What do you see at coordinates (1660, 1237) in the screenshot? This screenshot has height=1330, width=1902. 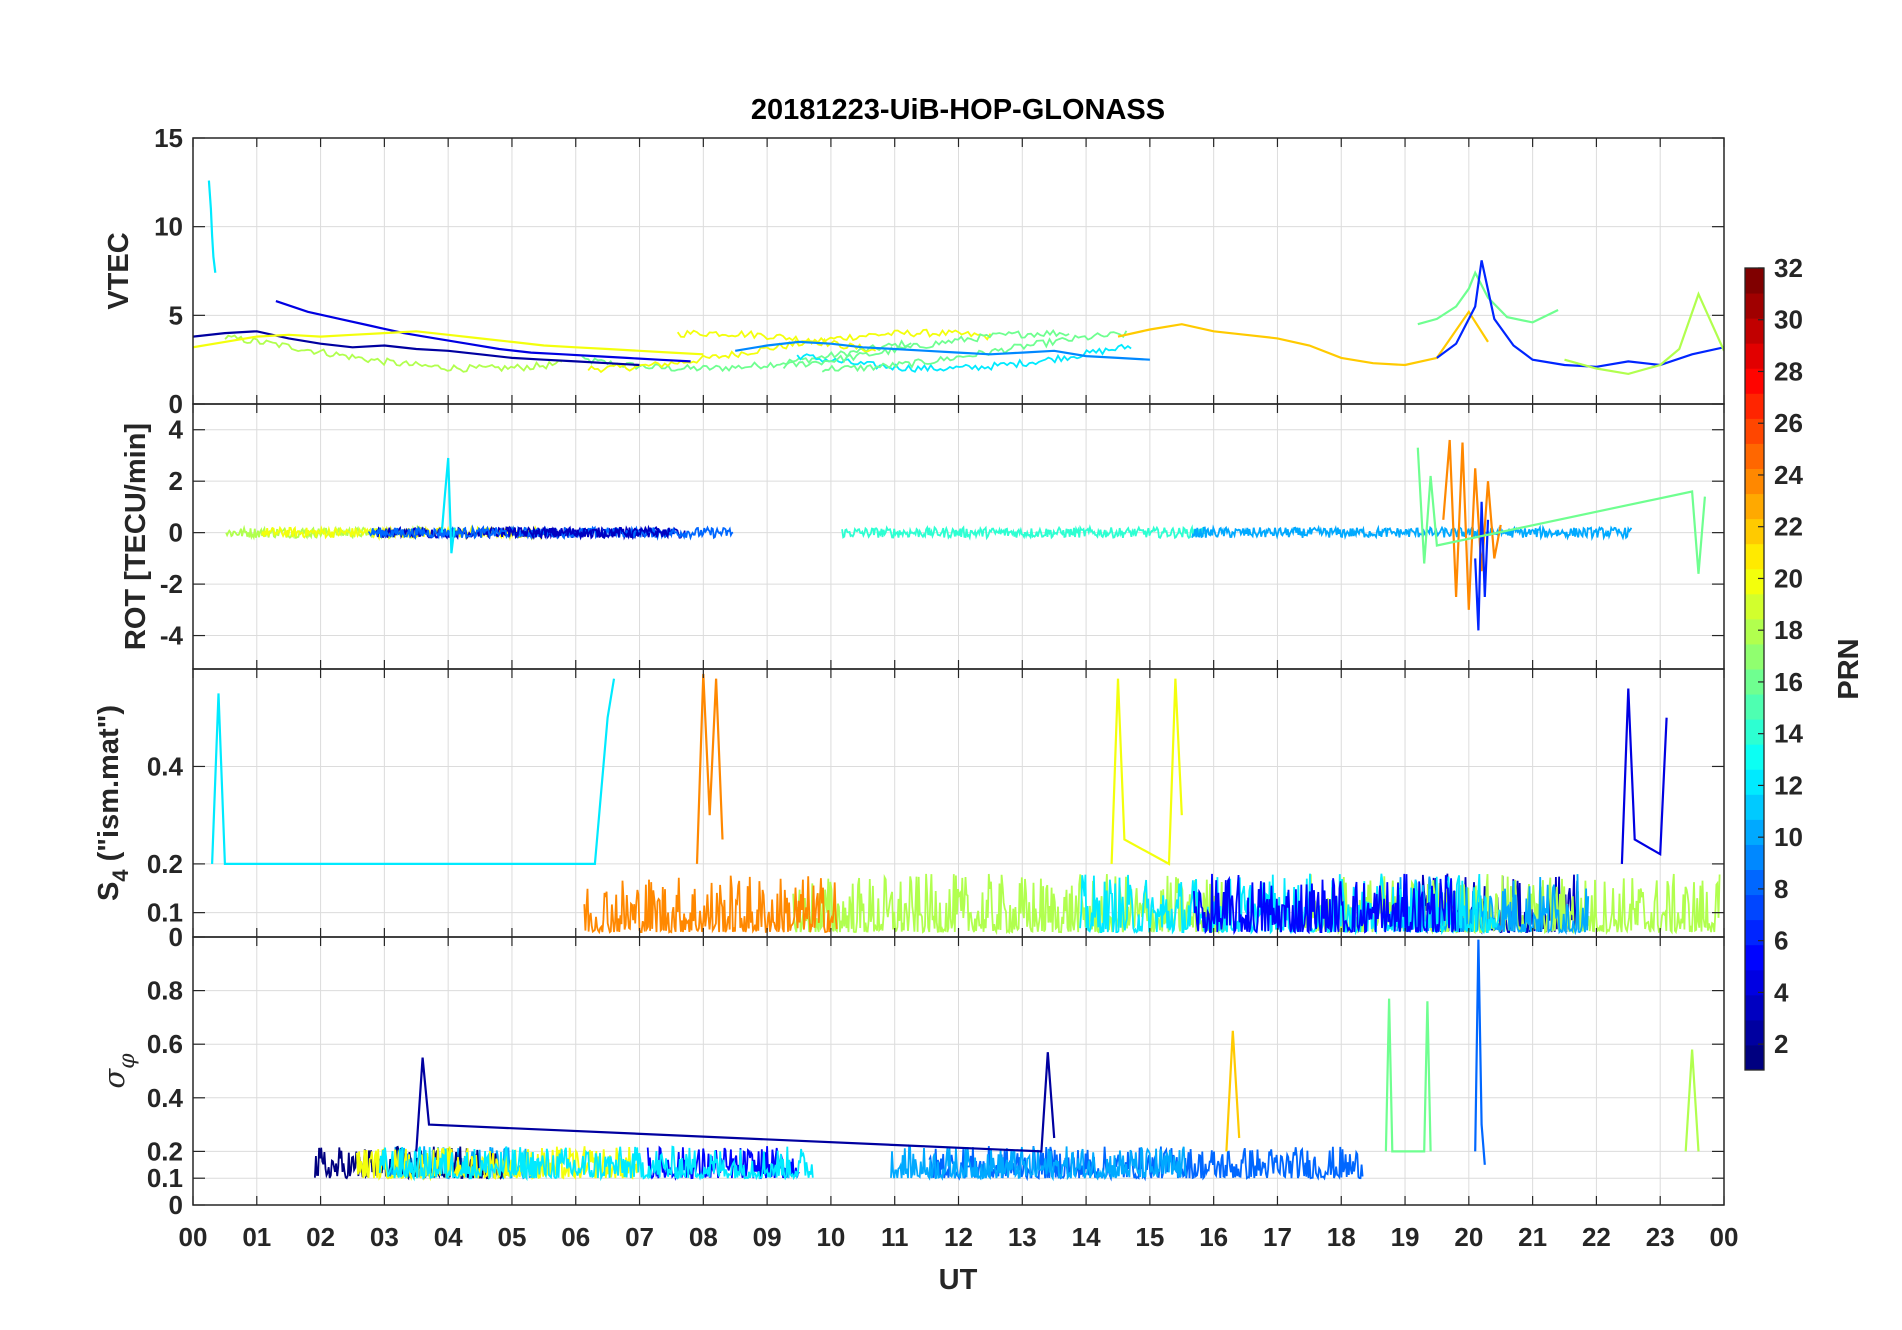 I see `x-tick-label: 23` at bounding box center [1660, 1237].